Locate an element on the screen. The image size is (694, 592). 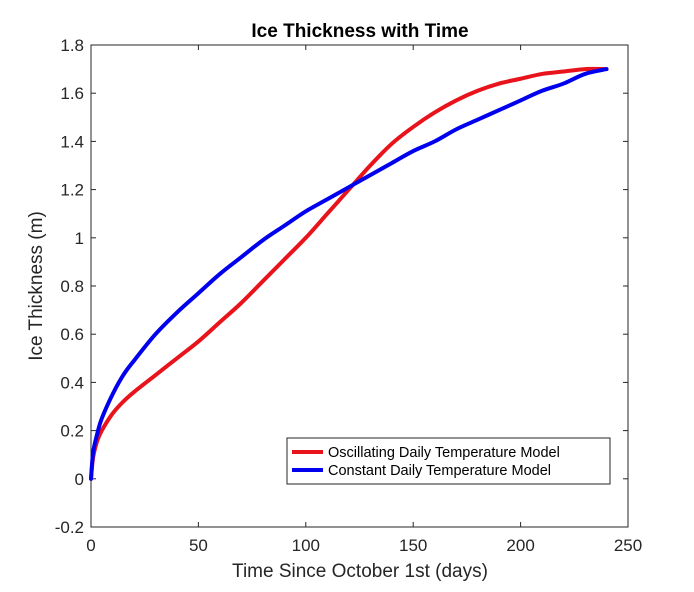
y-tick-label: 0.6 is located at coordinates (72, 334).